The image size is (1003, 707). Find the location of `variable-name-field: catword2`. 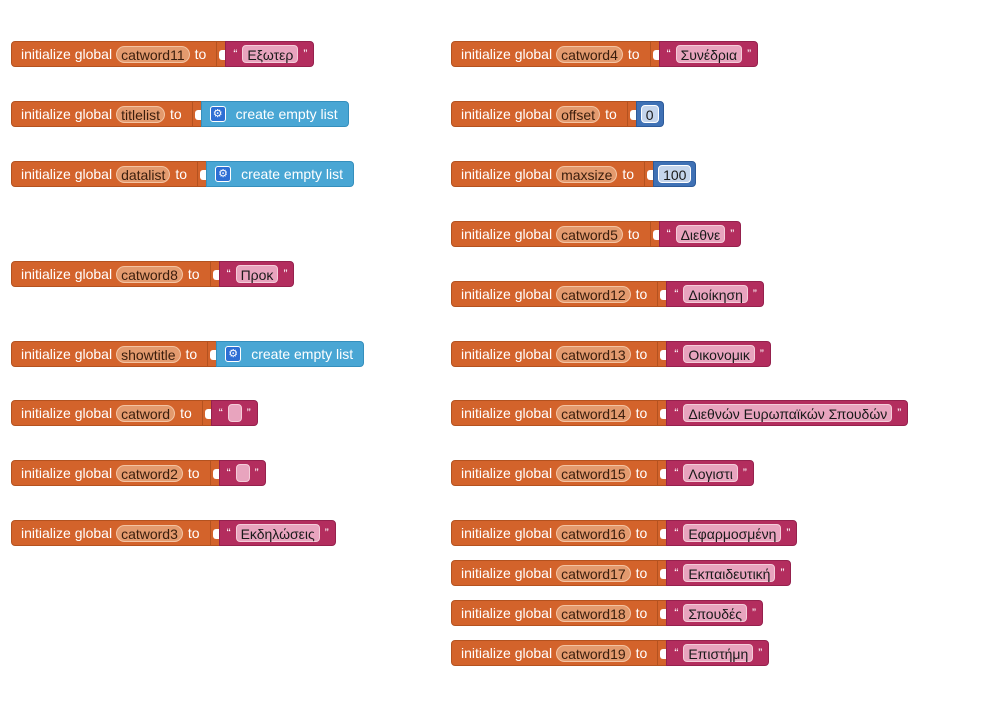

variable-name-field: catword2 is located at coordinates (149, 473).